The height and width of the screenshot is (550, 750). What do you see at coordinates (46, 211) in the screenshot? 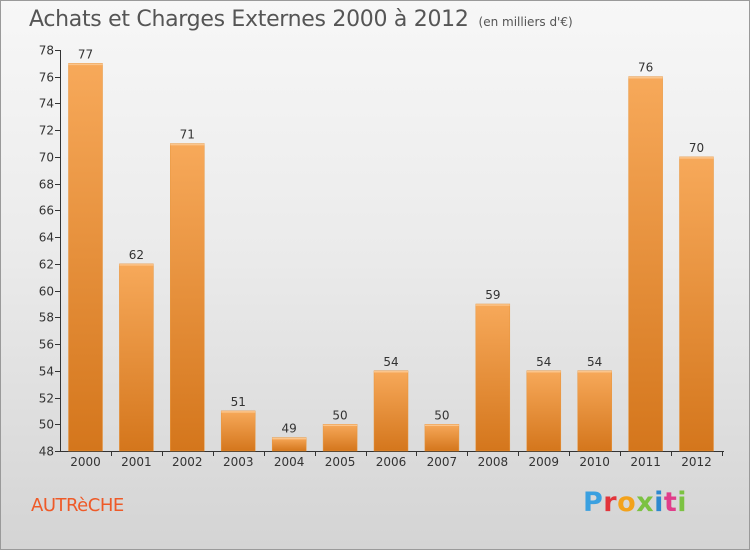
I see `y-tick-label: 66` at bounding box center [46, 211].